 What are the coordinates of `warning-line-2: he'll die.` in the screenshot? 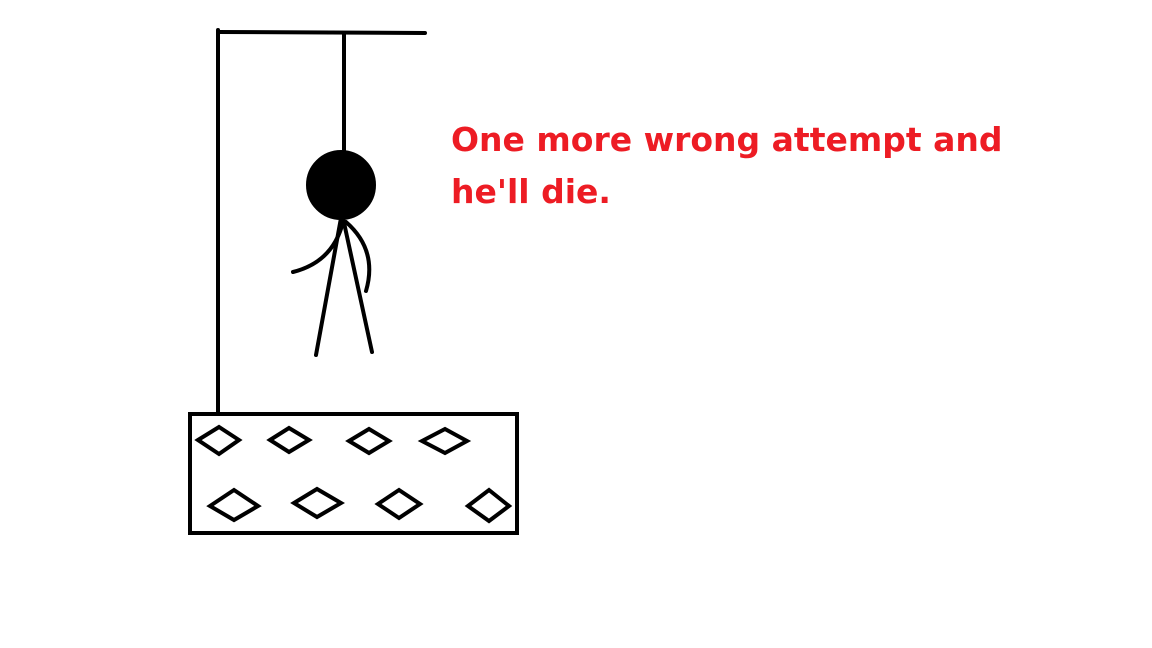 It's located at (531, 191).